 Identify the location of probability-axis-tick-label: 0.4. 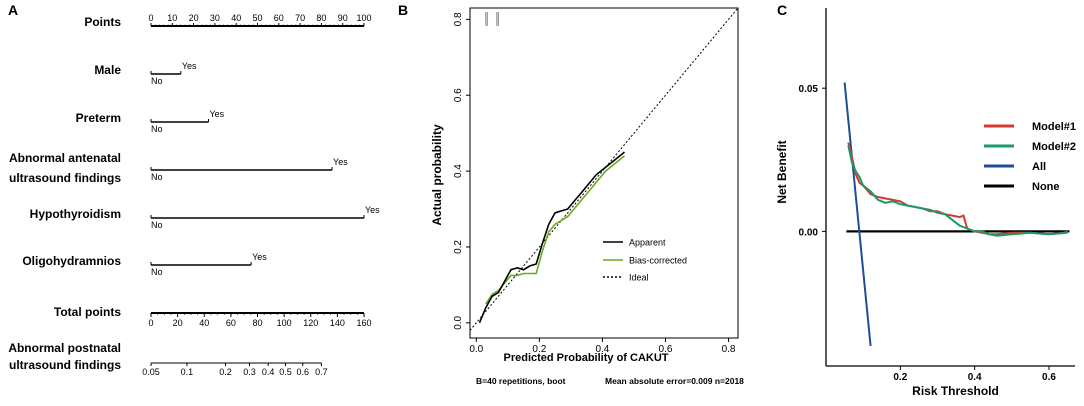
(268, 372).